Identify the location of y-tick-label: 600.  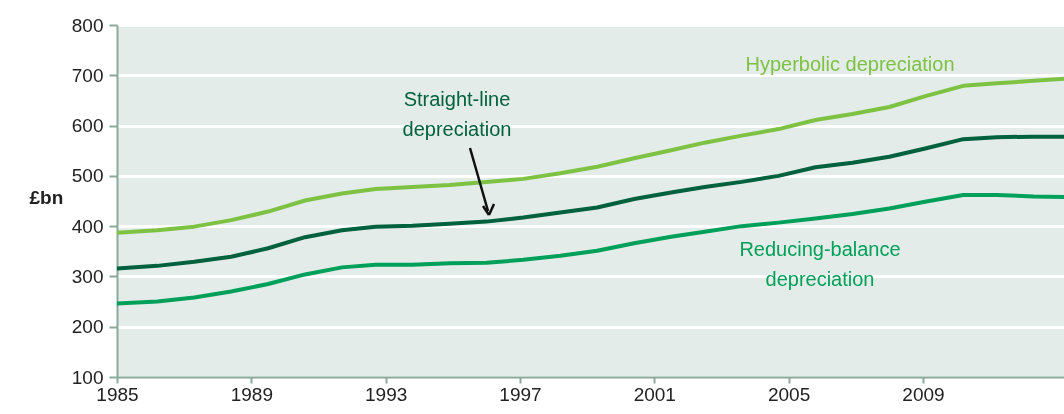
(87, 126).